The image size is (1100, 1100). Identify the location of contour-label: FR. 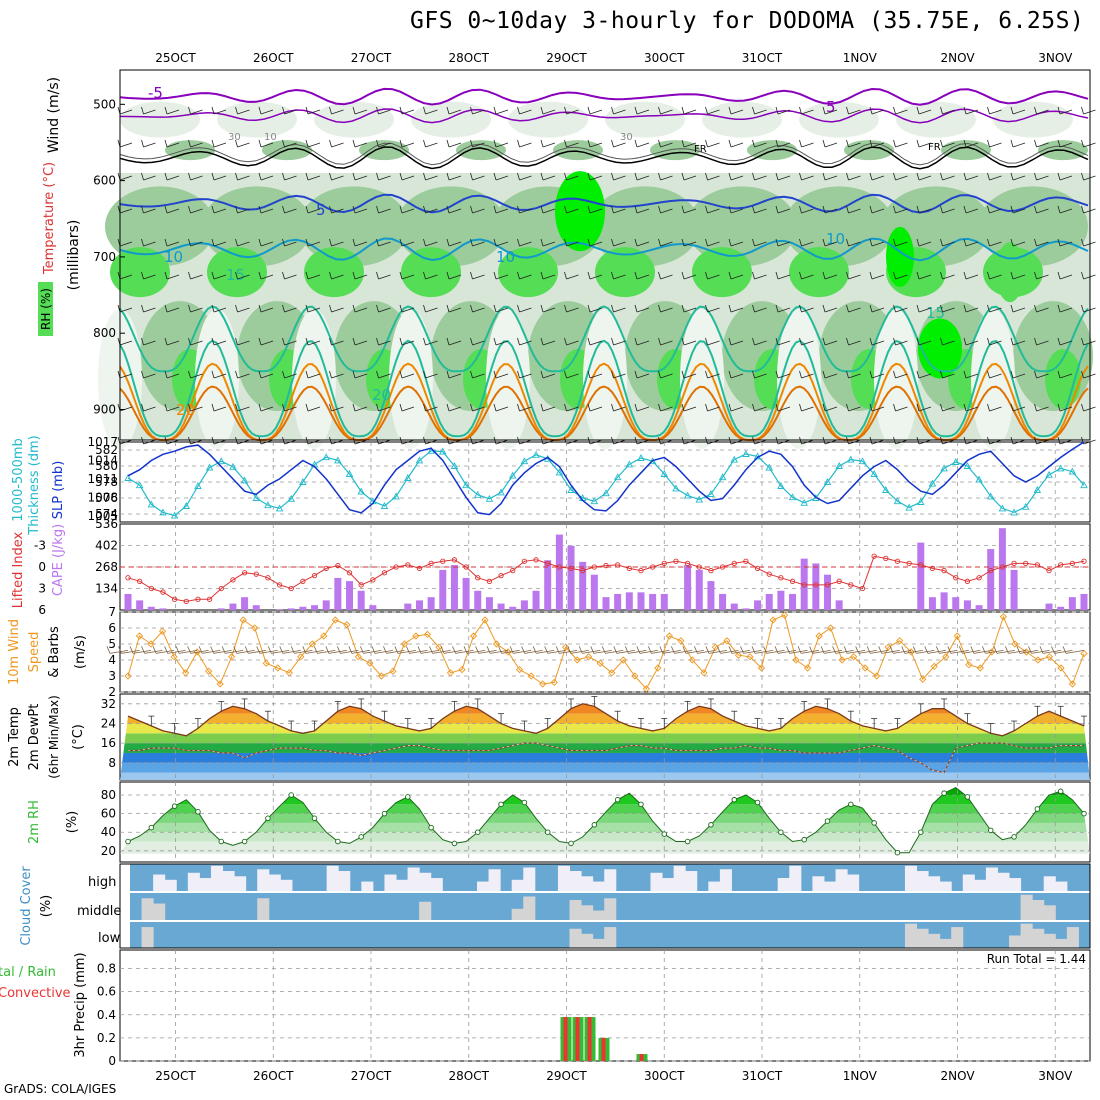
(934, 147).